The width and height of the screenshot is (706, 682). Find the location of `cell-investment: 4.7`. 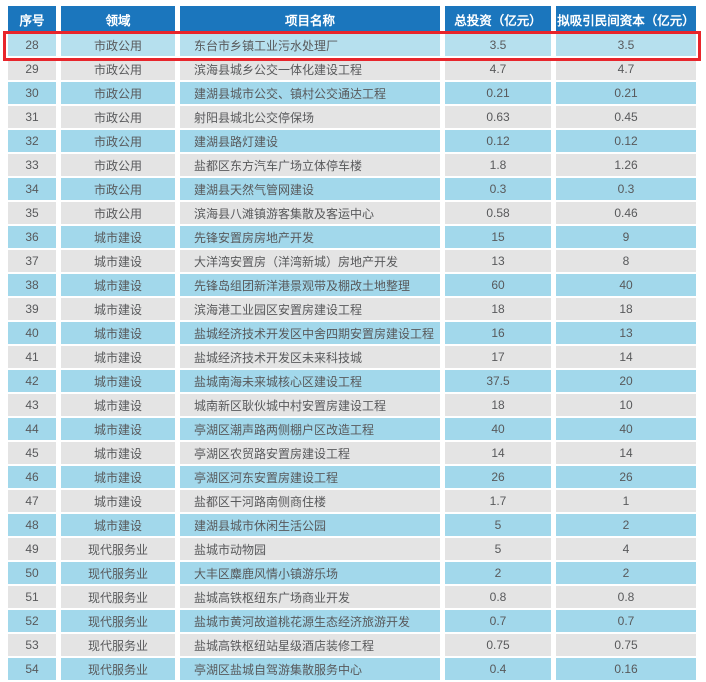

cell-investment: 4.7 is located at coordinates (498, 69).